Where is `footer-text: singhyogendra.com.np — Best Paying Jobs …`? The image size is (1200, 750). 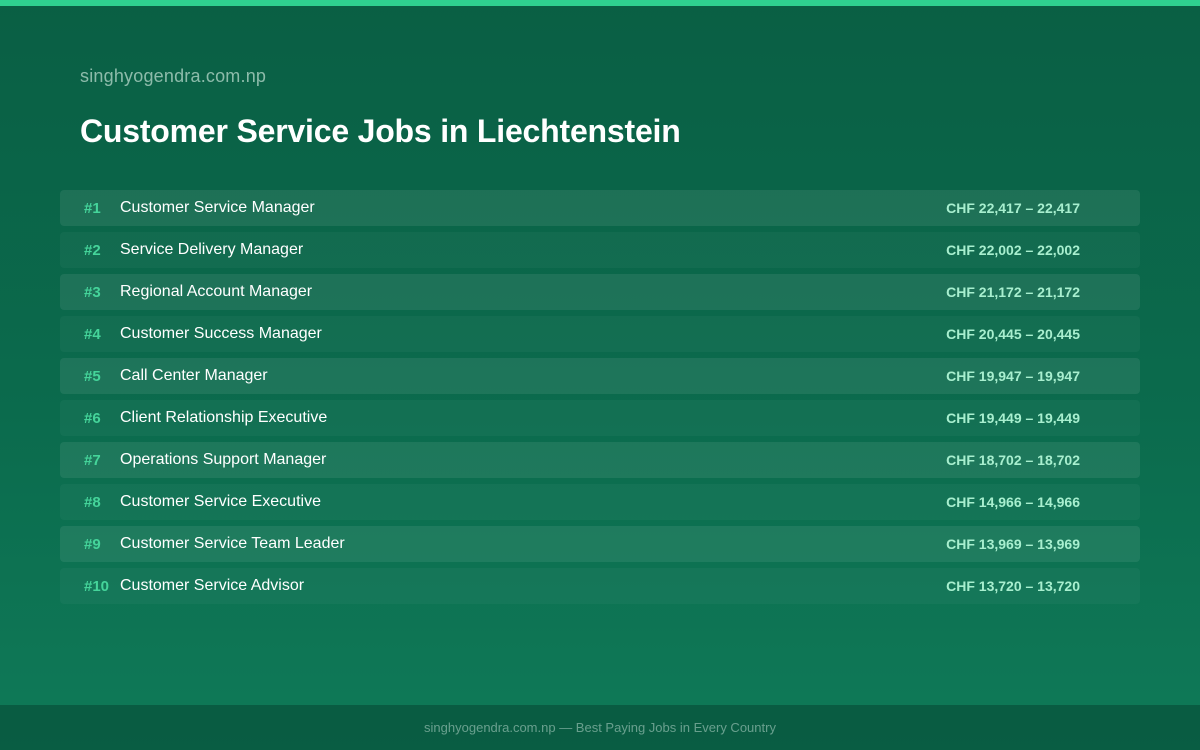
footer-text: singhyogendra.com.np — Best Paying Jobs … is located at coordinates (600, 727).